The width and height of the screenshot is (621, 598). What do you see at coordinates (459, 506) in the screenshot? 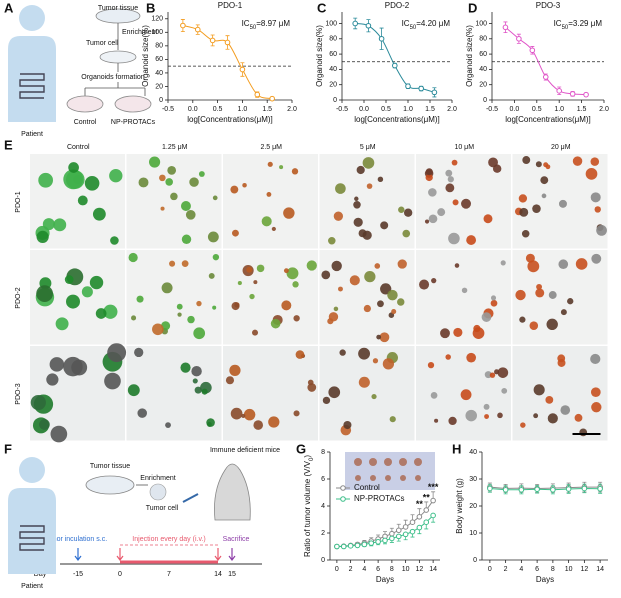
I see `text-part: Body weight (g)` at bounding box center [459, 506].